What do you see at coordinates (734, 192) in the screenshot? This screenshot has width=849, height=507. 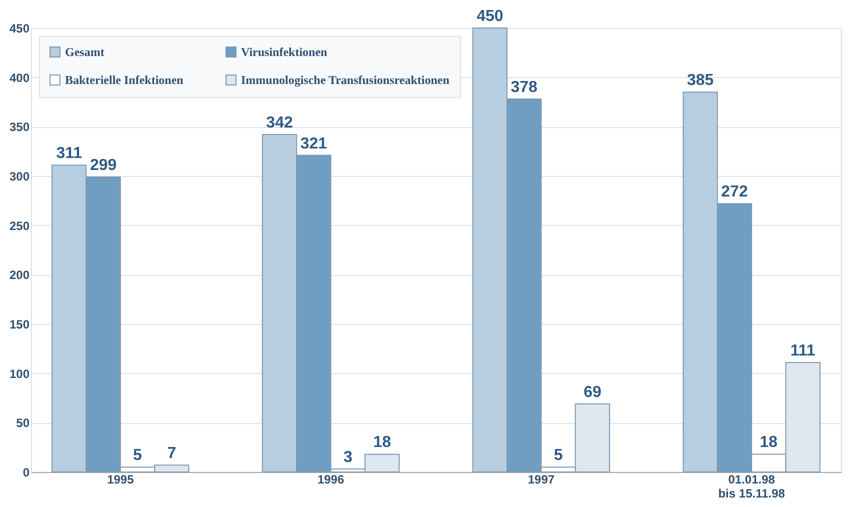 I see `data-label: 272` at bounding box center [734, 192].